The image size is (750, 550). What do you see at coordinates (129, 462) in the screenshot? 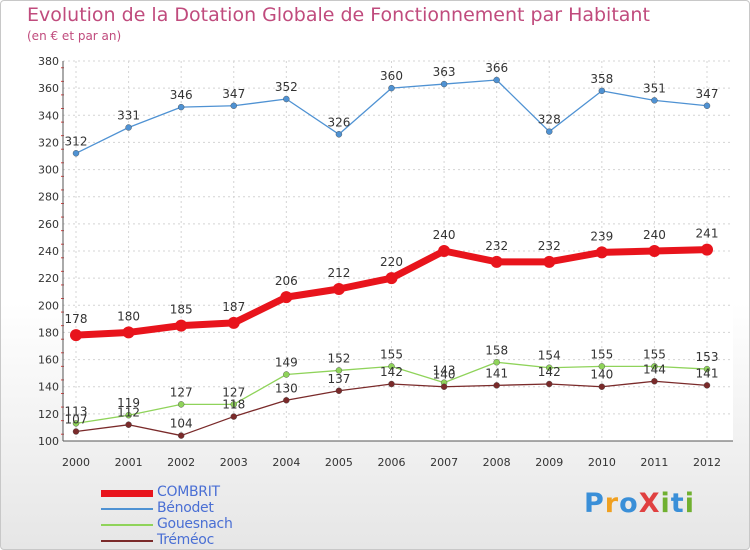
I see `x-tick-label: 2001` at bounding box center [129, 462].